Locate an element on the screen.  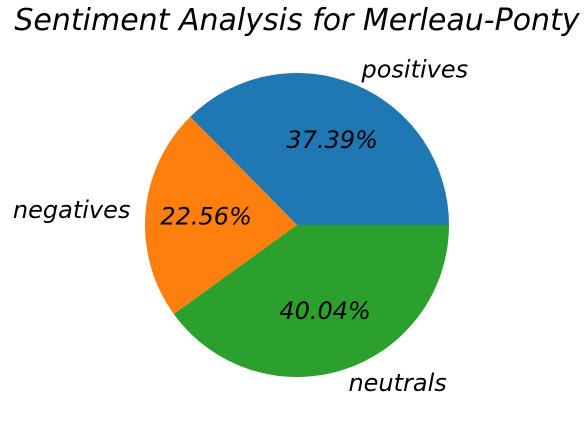
slice-percent-neutrals: 40.04% is located at coordinates (325, 311).